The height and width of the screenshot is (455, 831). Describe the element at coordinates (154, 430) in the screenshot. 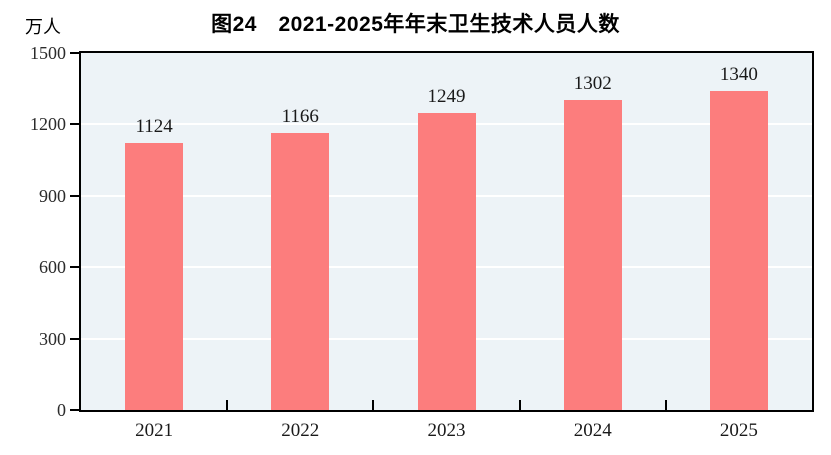

I see `x-axis-label-2021: 2021` at that location.